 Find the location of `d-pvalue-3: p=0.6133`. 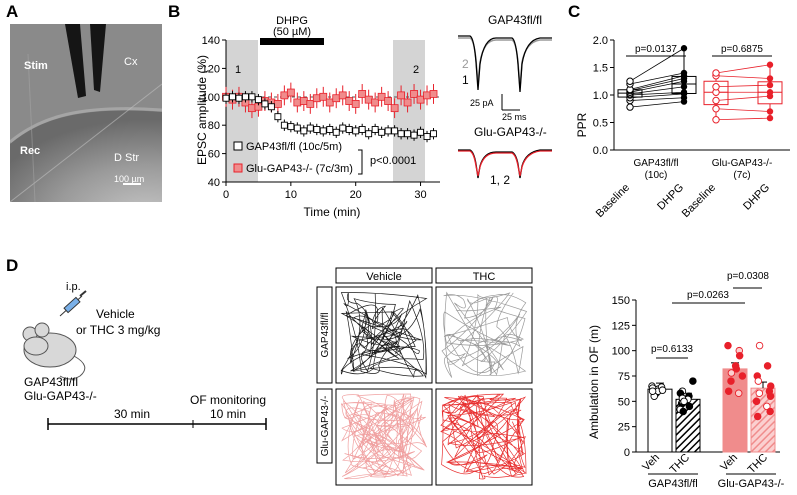

d-pvalue-3: p=0.6133 is located at coordinates (672, 349).